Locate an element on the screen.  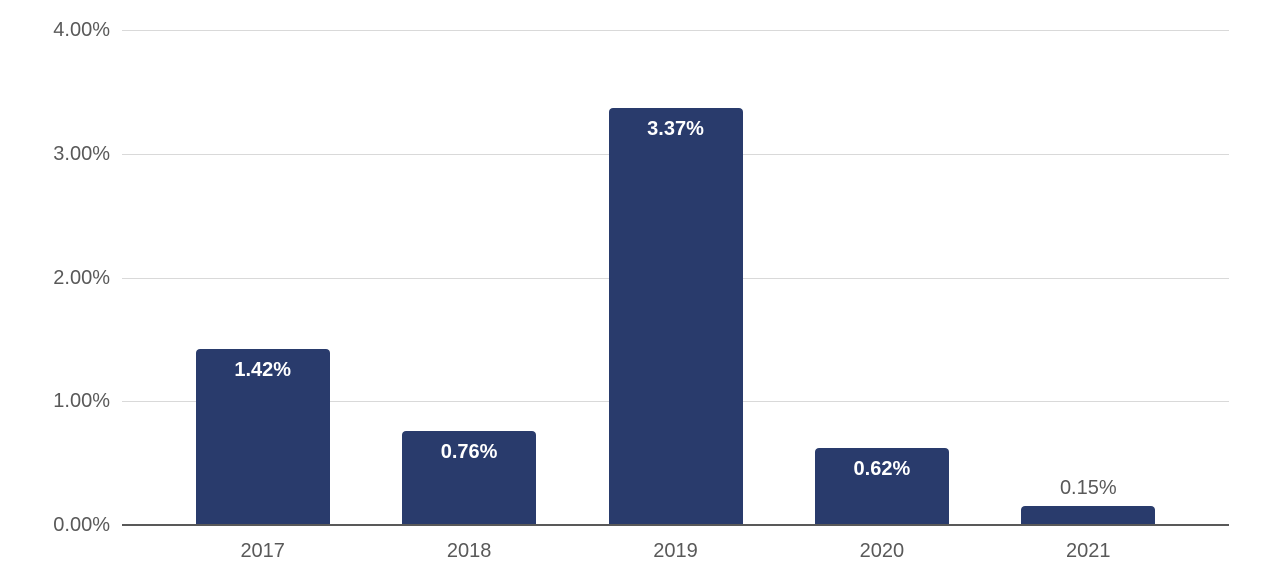
y-axis-label: 4.00% is located at coordinates (81, 30).